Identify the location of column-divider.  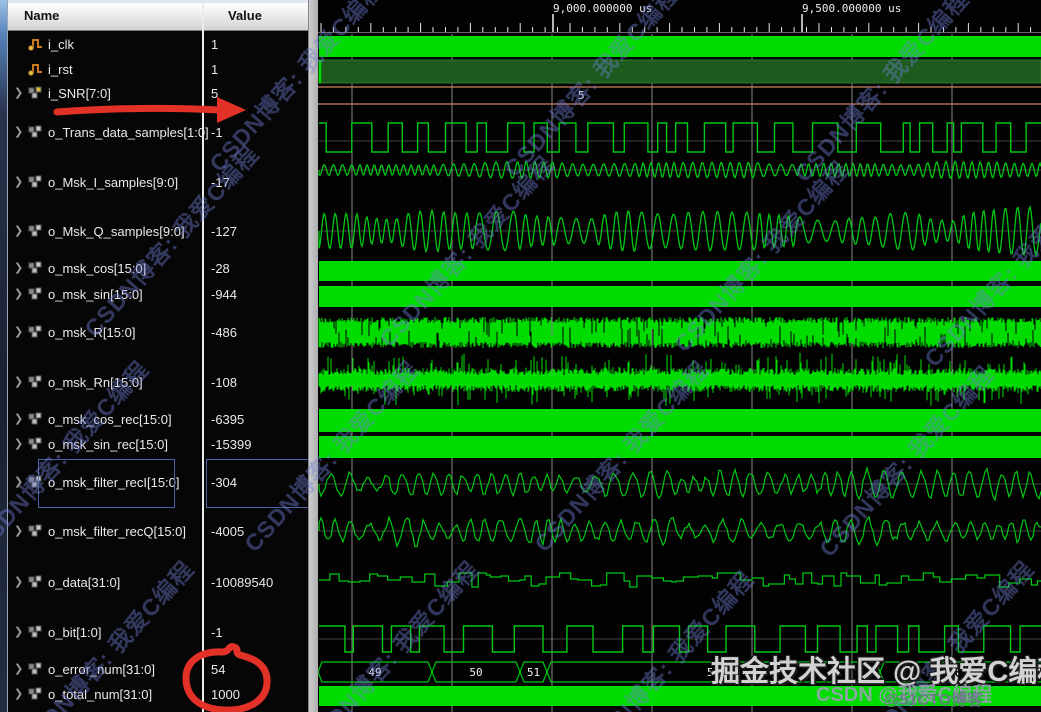
(203, 357).